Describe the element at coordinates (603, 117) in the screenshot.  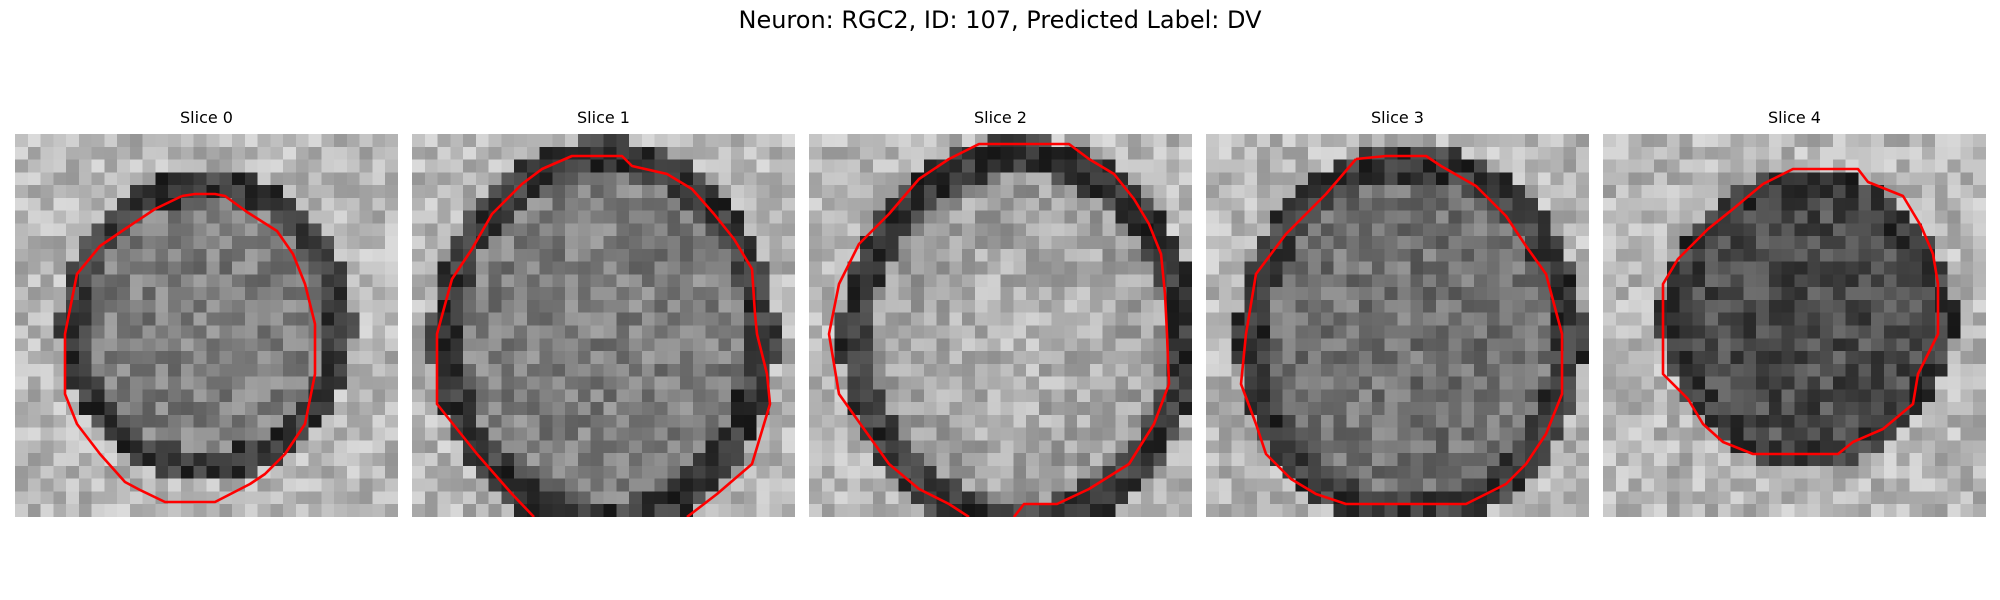
I see `slice-title: Slice 1` at that location.